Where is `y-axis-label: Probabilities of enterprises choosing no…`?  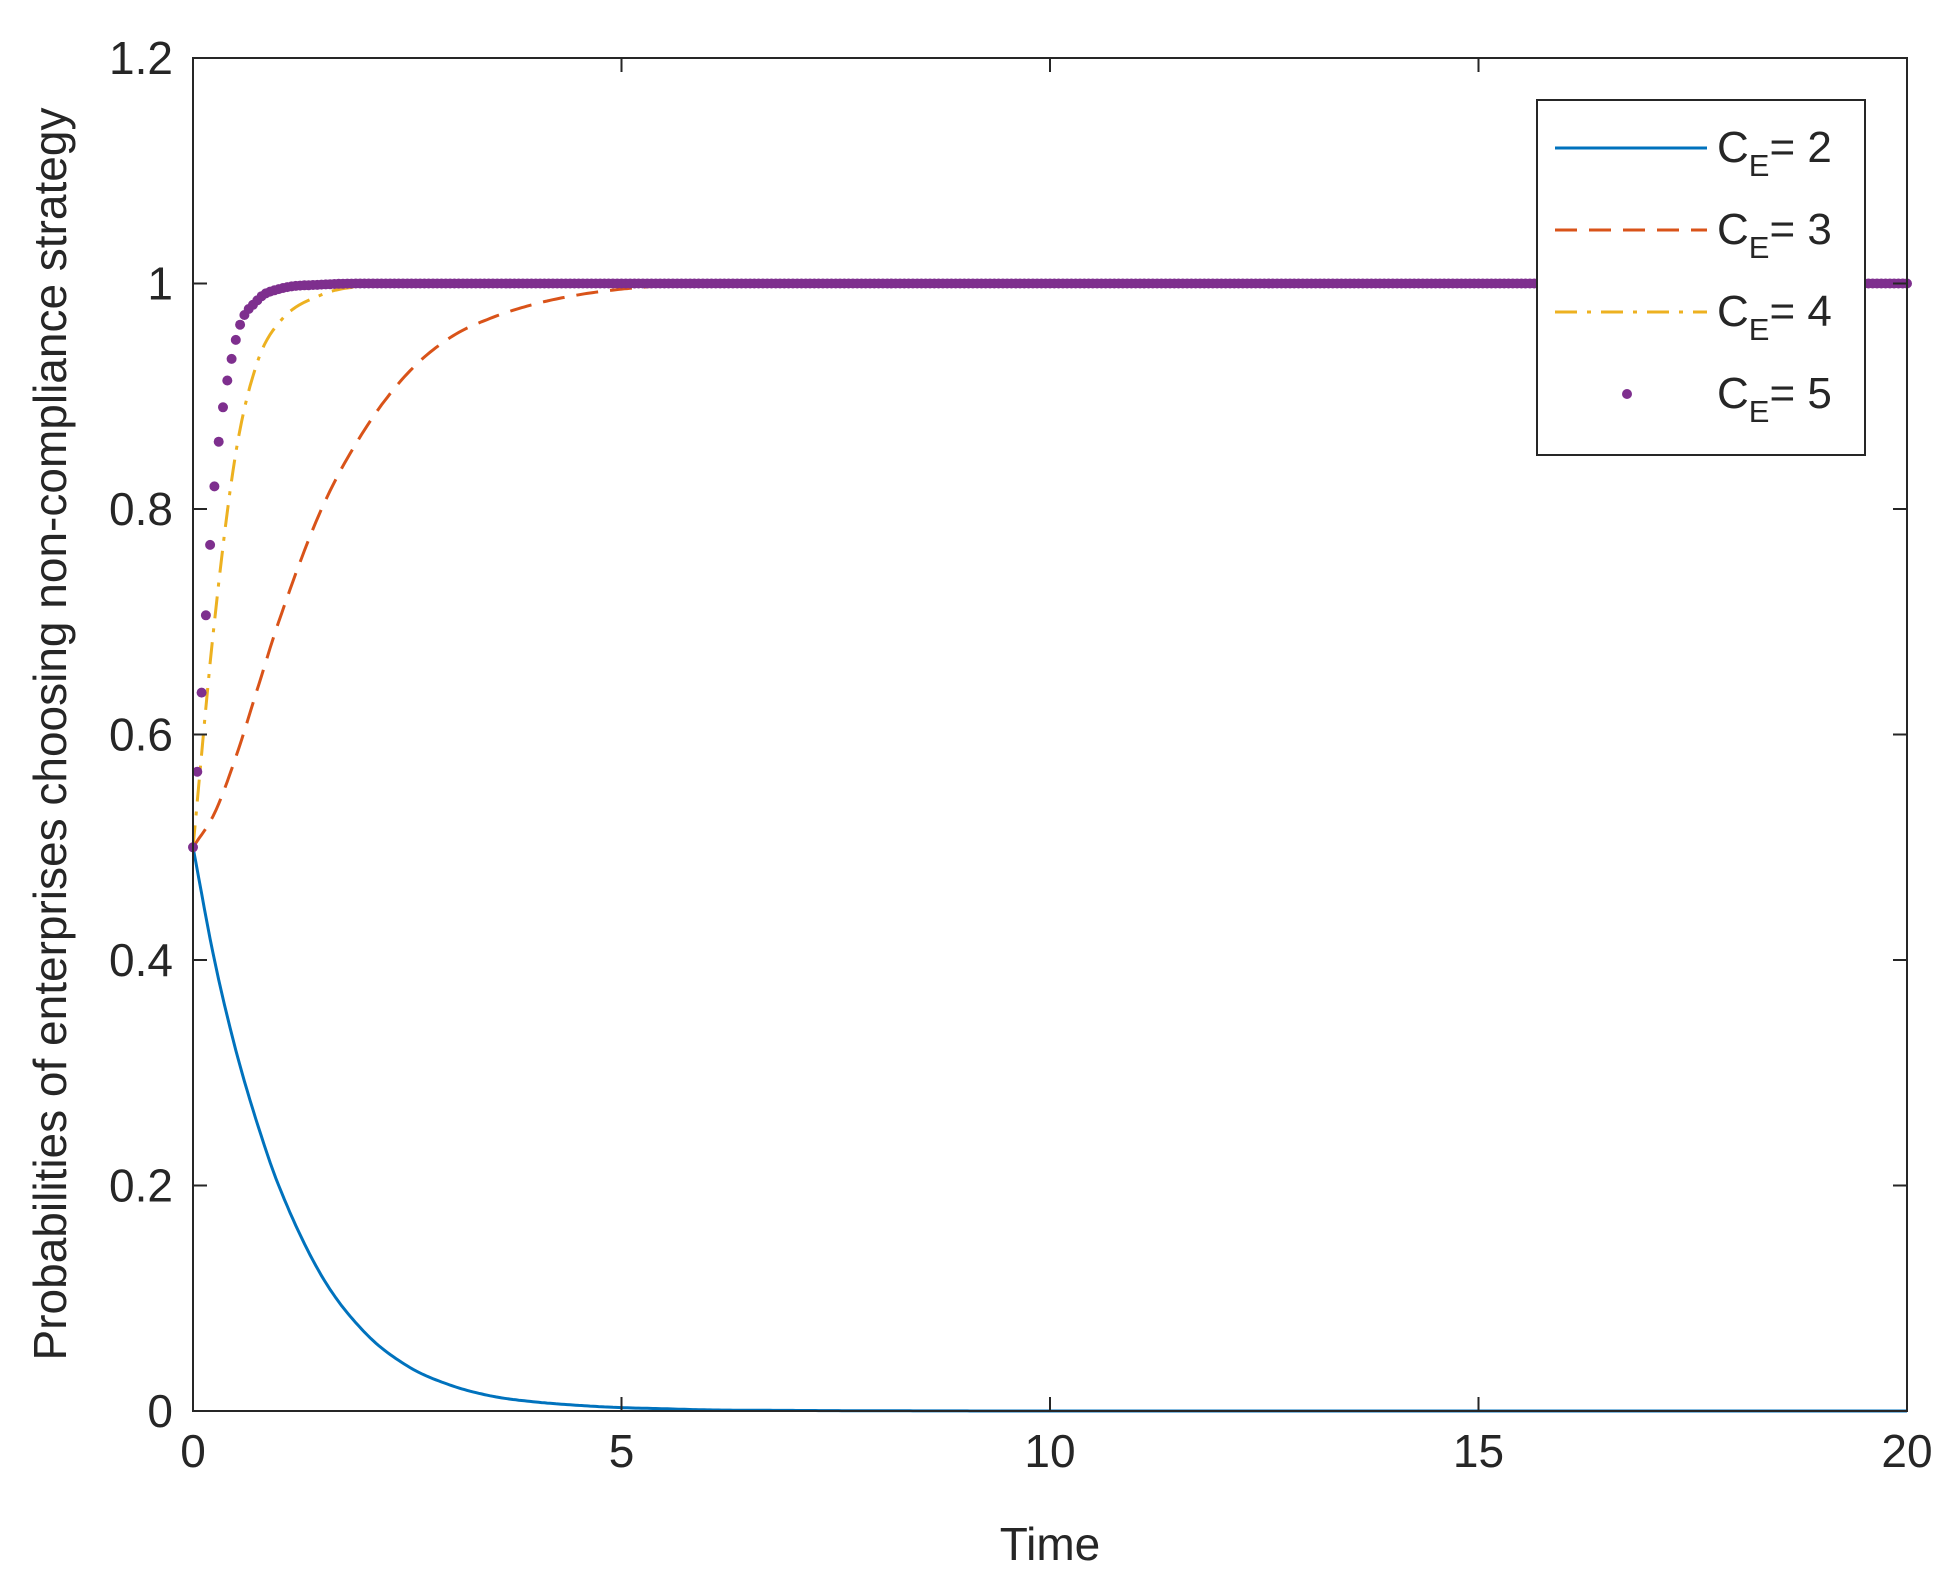 y-axis-label: Probabilities of enterprises choosing no… is located at coordinates (50, 734).